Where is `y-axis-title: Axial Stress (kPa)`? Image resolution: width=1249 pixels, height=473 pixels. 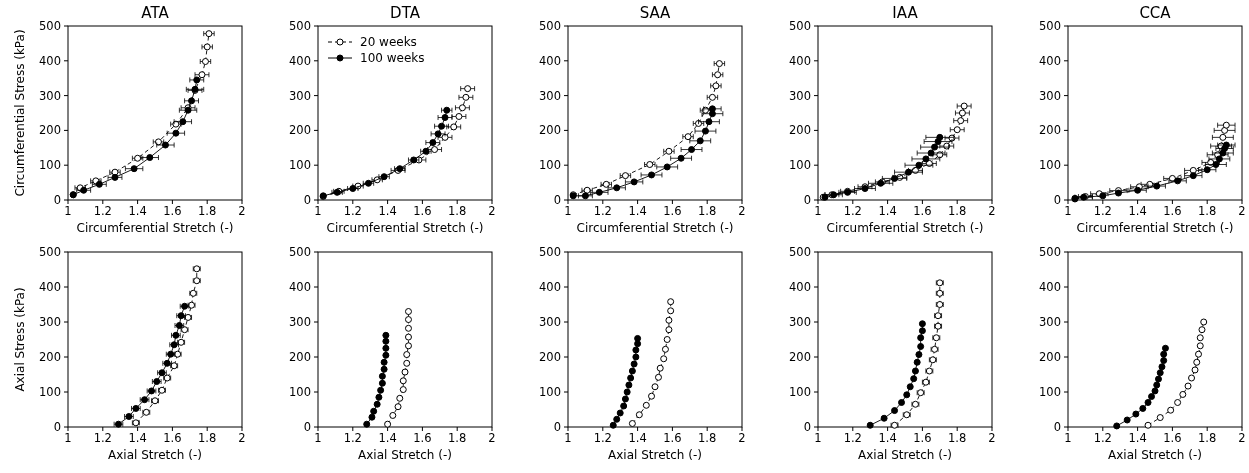
y-axis-title: Axial Stress (kPa) is located at coordinates (20, 339).